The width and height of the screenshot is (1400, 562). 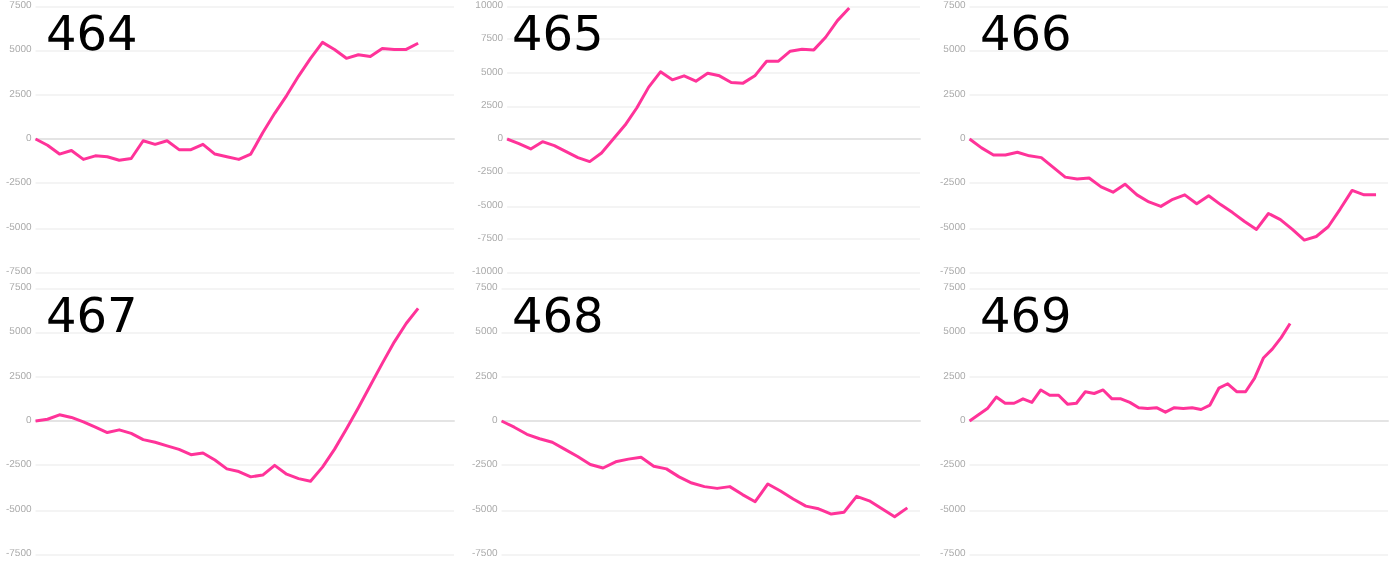 I want to click on chart-title: 465, so click(x=558, y=34).